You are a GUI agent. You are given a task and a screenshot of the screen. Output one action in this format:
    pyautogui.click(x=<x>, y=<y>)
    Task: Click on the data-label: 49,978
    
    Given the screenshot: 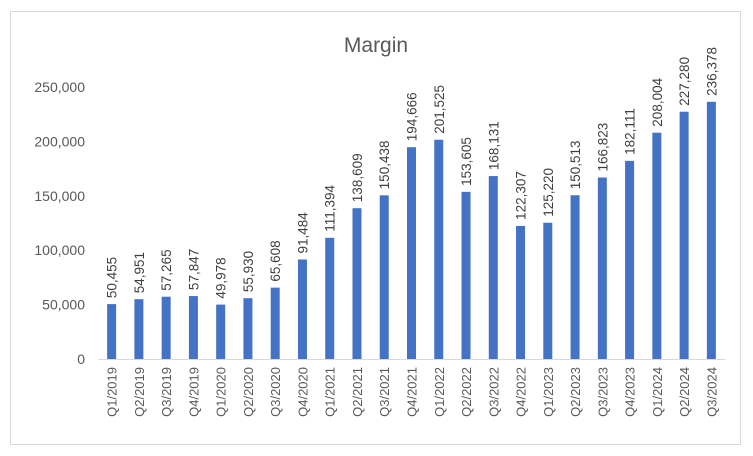 What is the action you would take?
    pyautogui.click(x=221, y=277)
    